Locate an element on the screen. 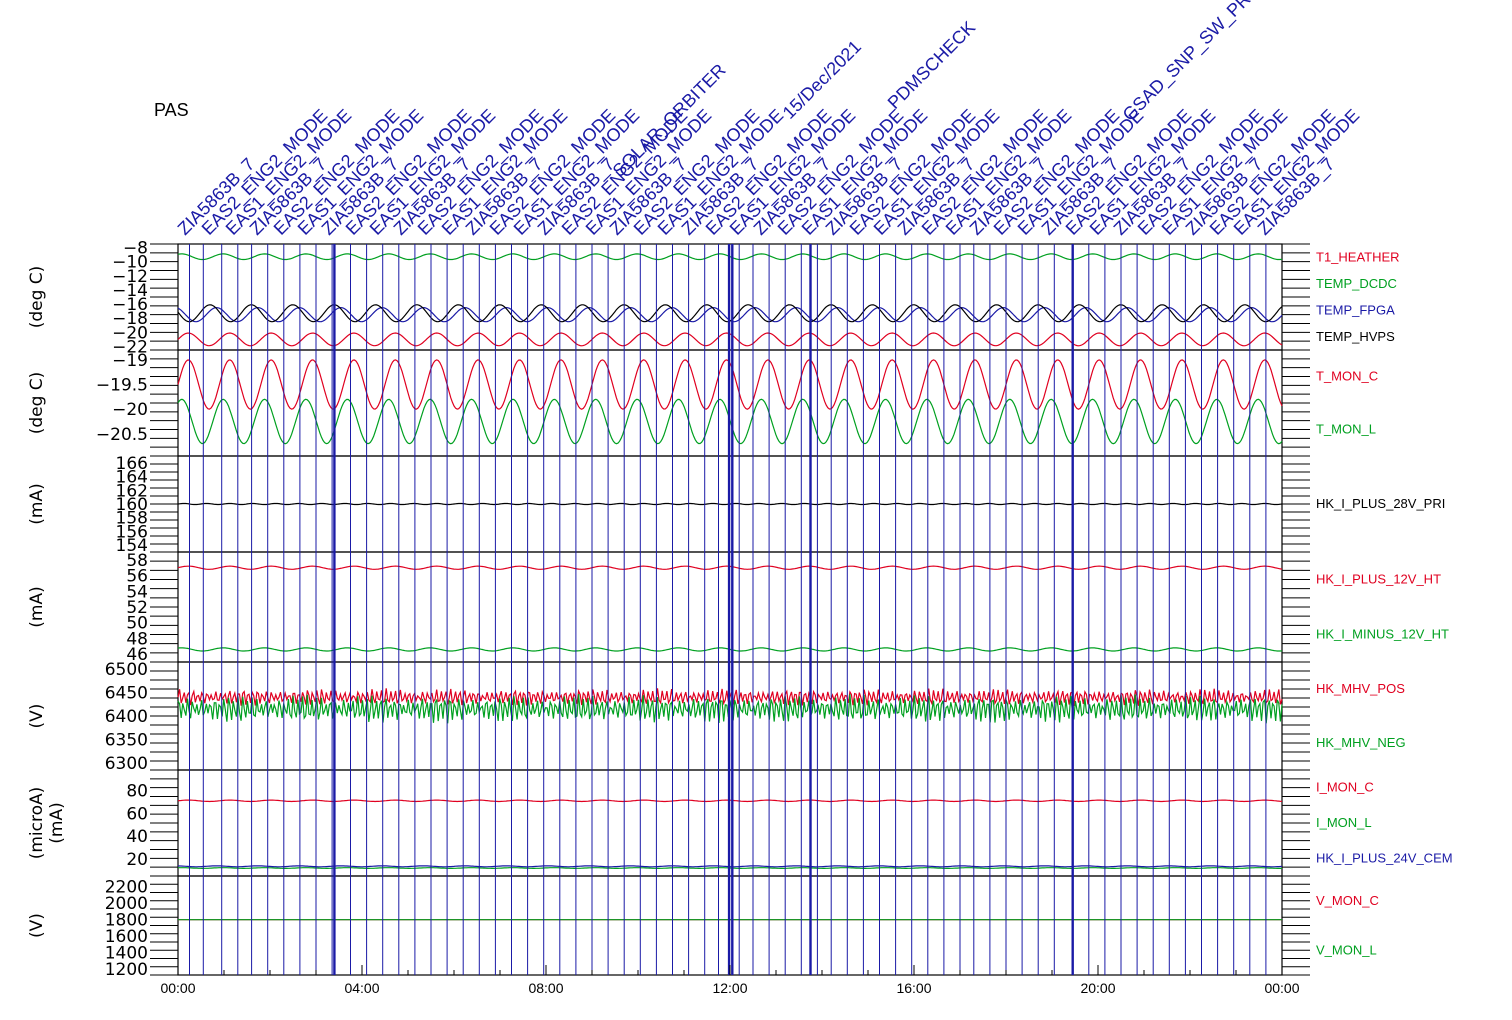 The height and width of the screenshot is (1020, 1512). event-label: PDMSCHECK is located at coordinates (931, 64).